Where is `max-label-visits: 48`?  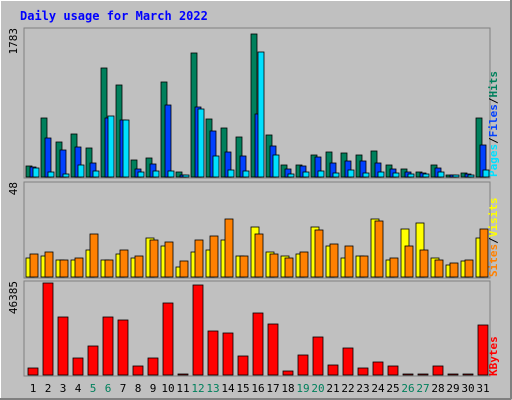 max-label-visits: 48 is located at coordinates (13, 188).